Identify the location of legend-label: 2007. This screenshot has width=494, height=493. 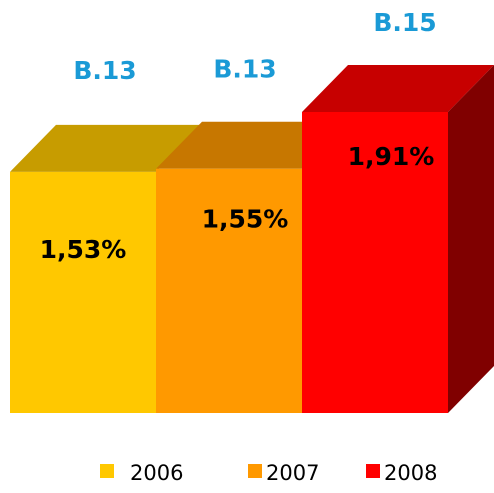
(292, 473).